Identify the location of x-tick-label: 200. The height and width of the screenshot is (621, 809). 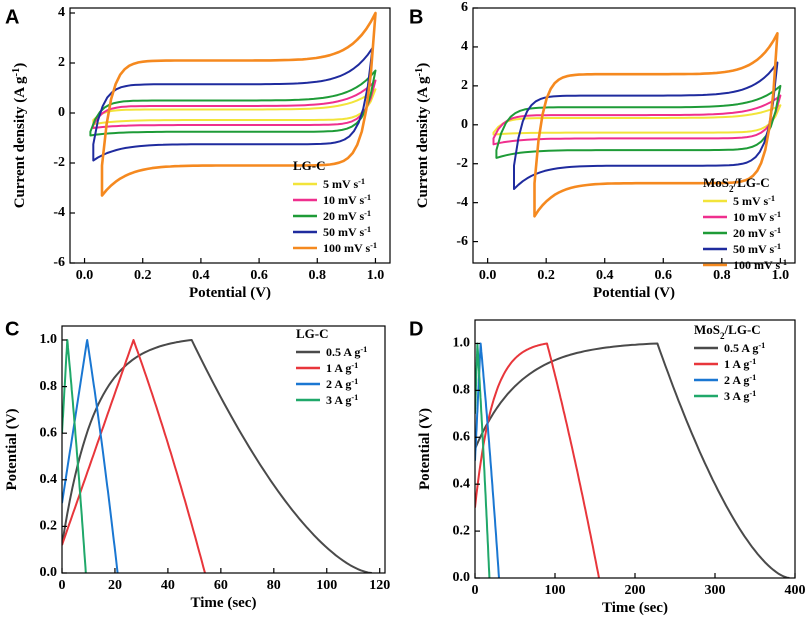
(635, 590).